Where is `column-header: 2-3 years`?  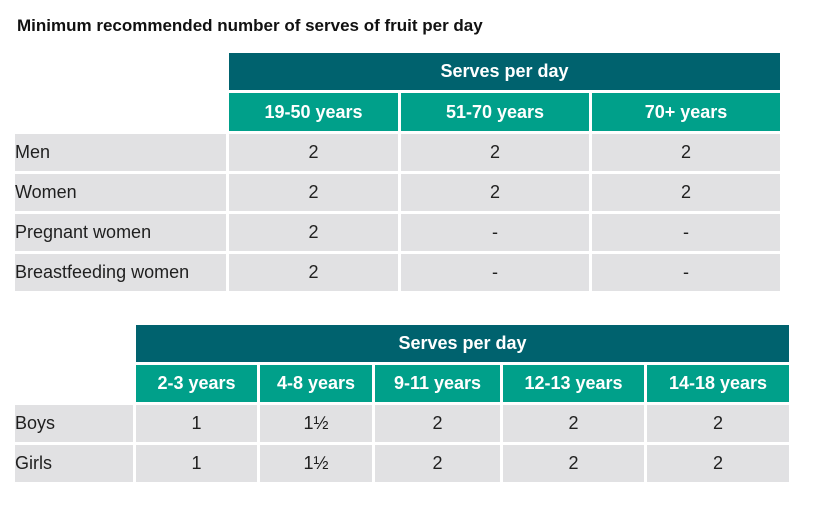
column-header: 2-3 years is located at coordinates (196, 383).